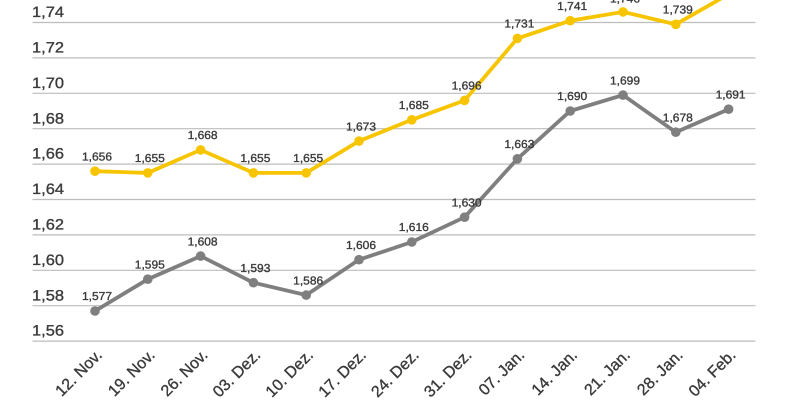 The image size is (800, 400). I want to click on svg-text: 28. Jan., so click(660, 373).